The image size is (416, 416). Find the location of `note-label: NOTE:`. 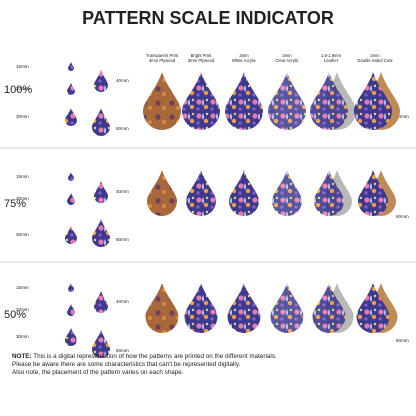

note-label: NOTE: is located at coordinates (22, 356).